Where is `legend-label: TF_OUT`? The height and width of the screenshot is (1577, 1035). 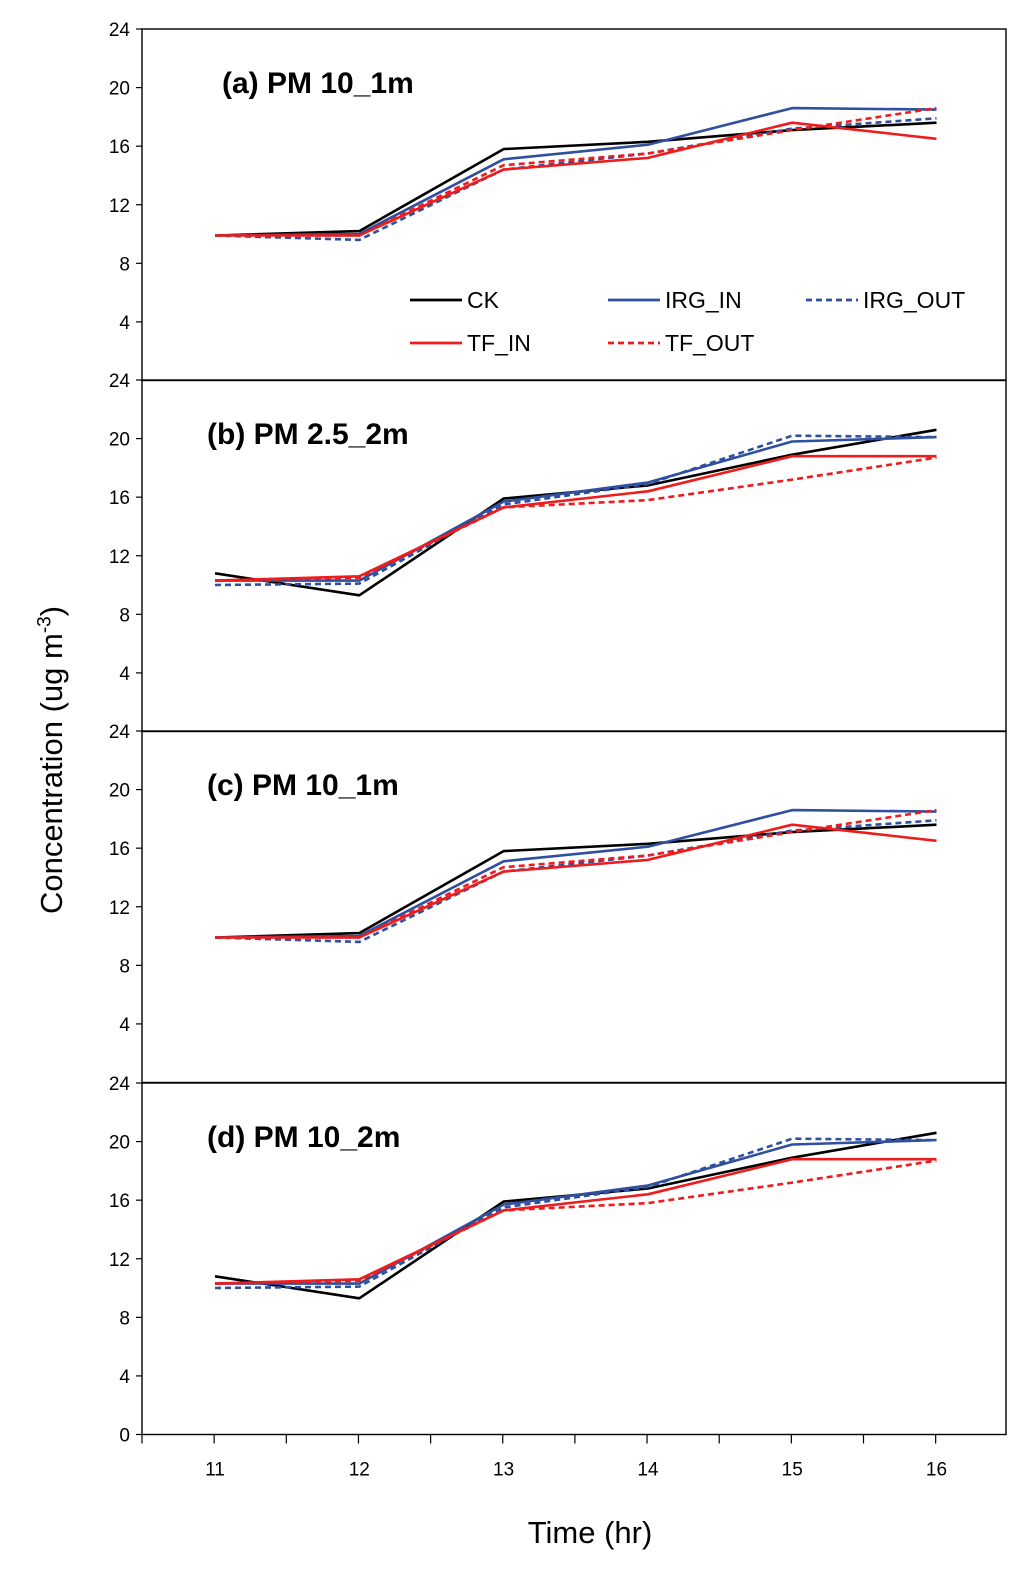 legend-label: TF_OUT is located at coordinates (709, 343).